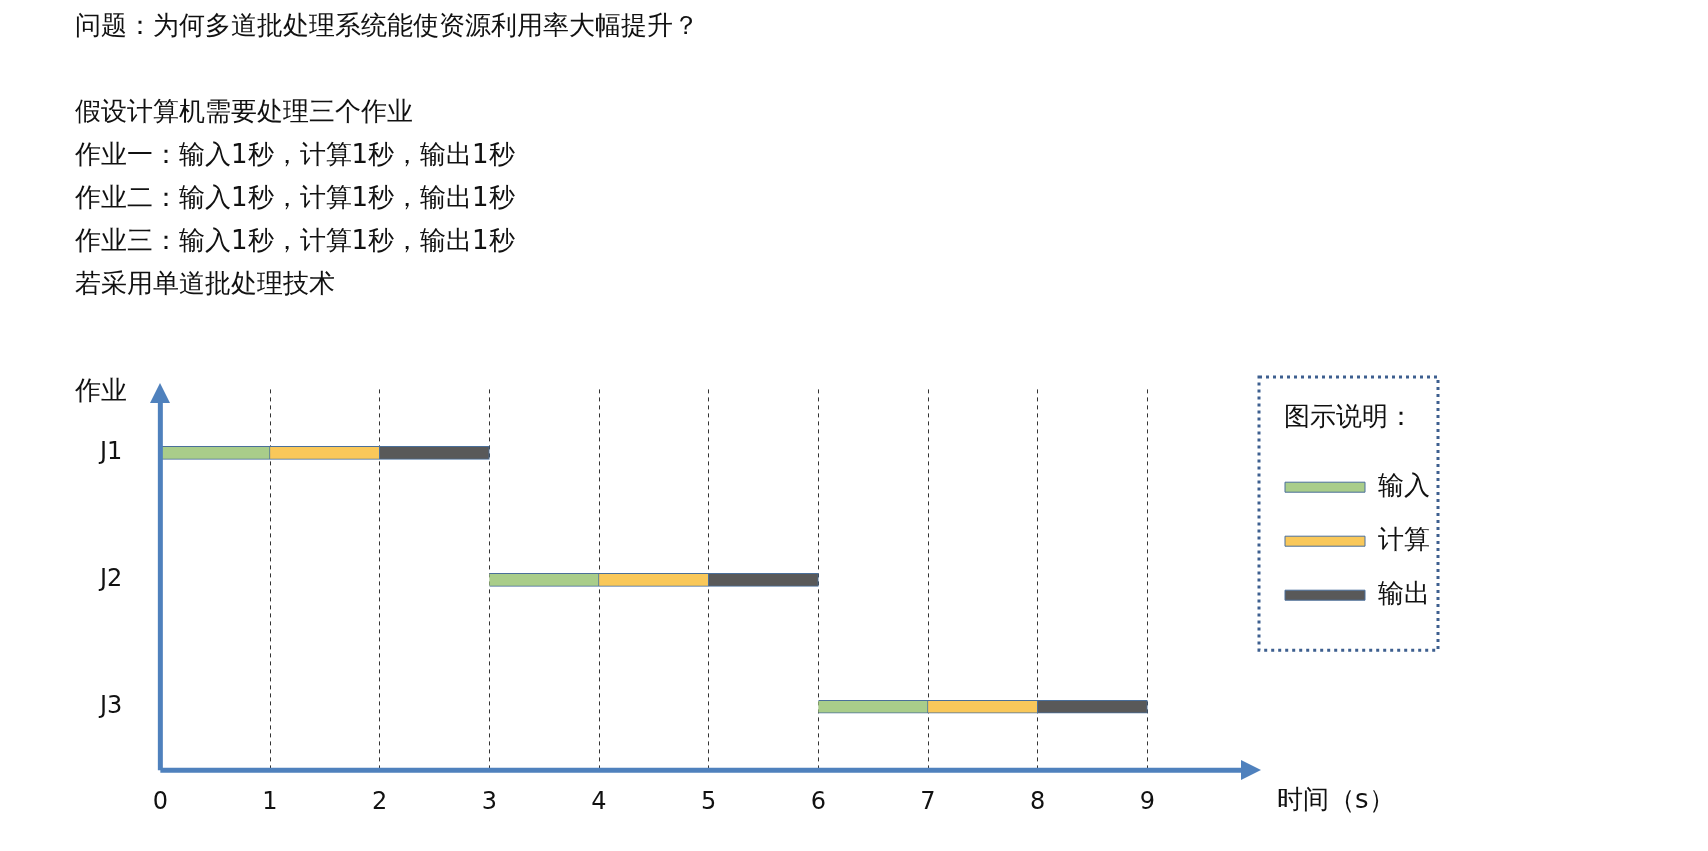 The width and height of the screenshot is (1708, 851). What do you see at coordinates (599, 800) in the screenshot?
I see `x-tick-label: 4` at bounding box center [599, 800].